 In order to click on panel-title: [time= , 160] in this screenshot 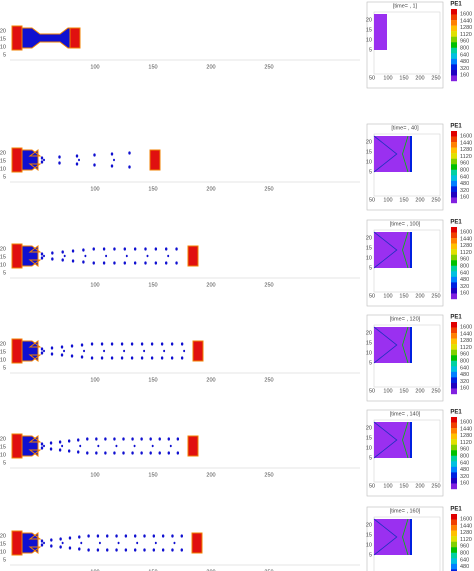, I will do `click(405, 511)`.